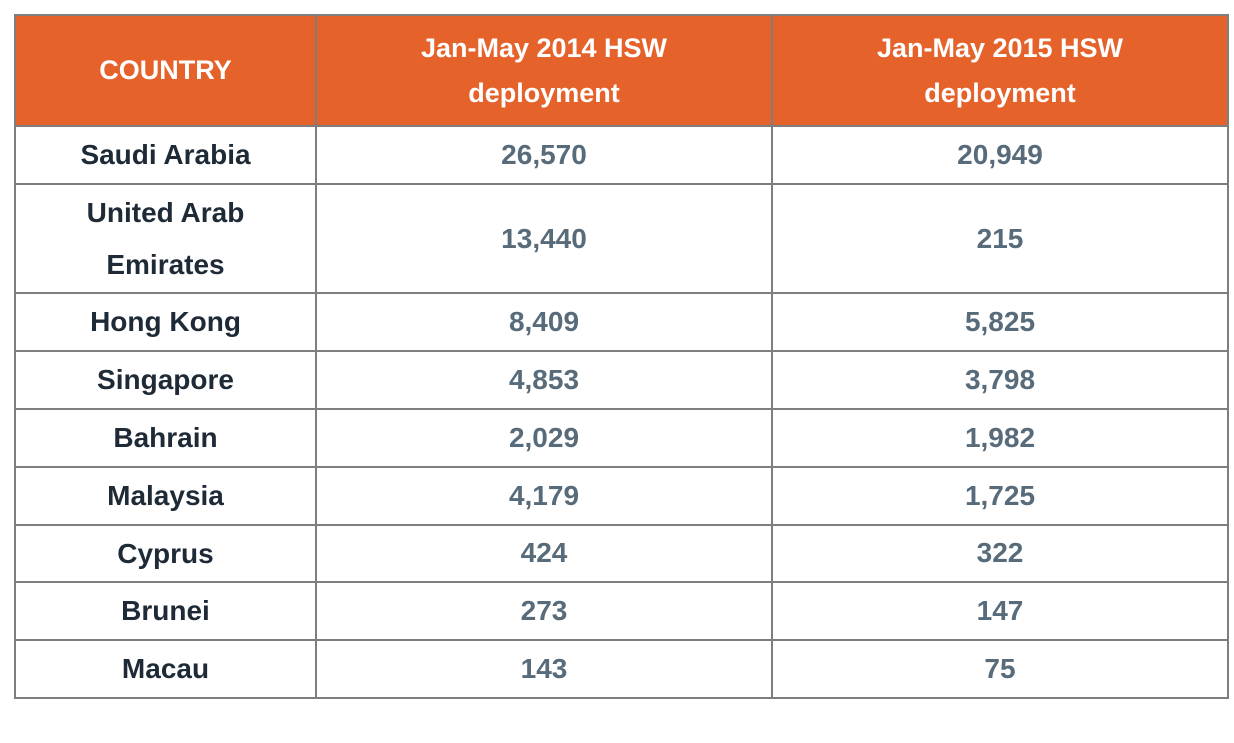  What do you see at coordinates (544, 322) in the screenshot?
I see `value-2014-cell: 8,409` at bounding box center [544, 322].